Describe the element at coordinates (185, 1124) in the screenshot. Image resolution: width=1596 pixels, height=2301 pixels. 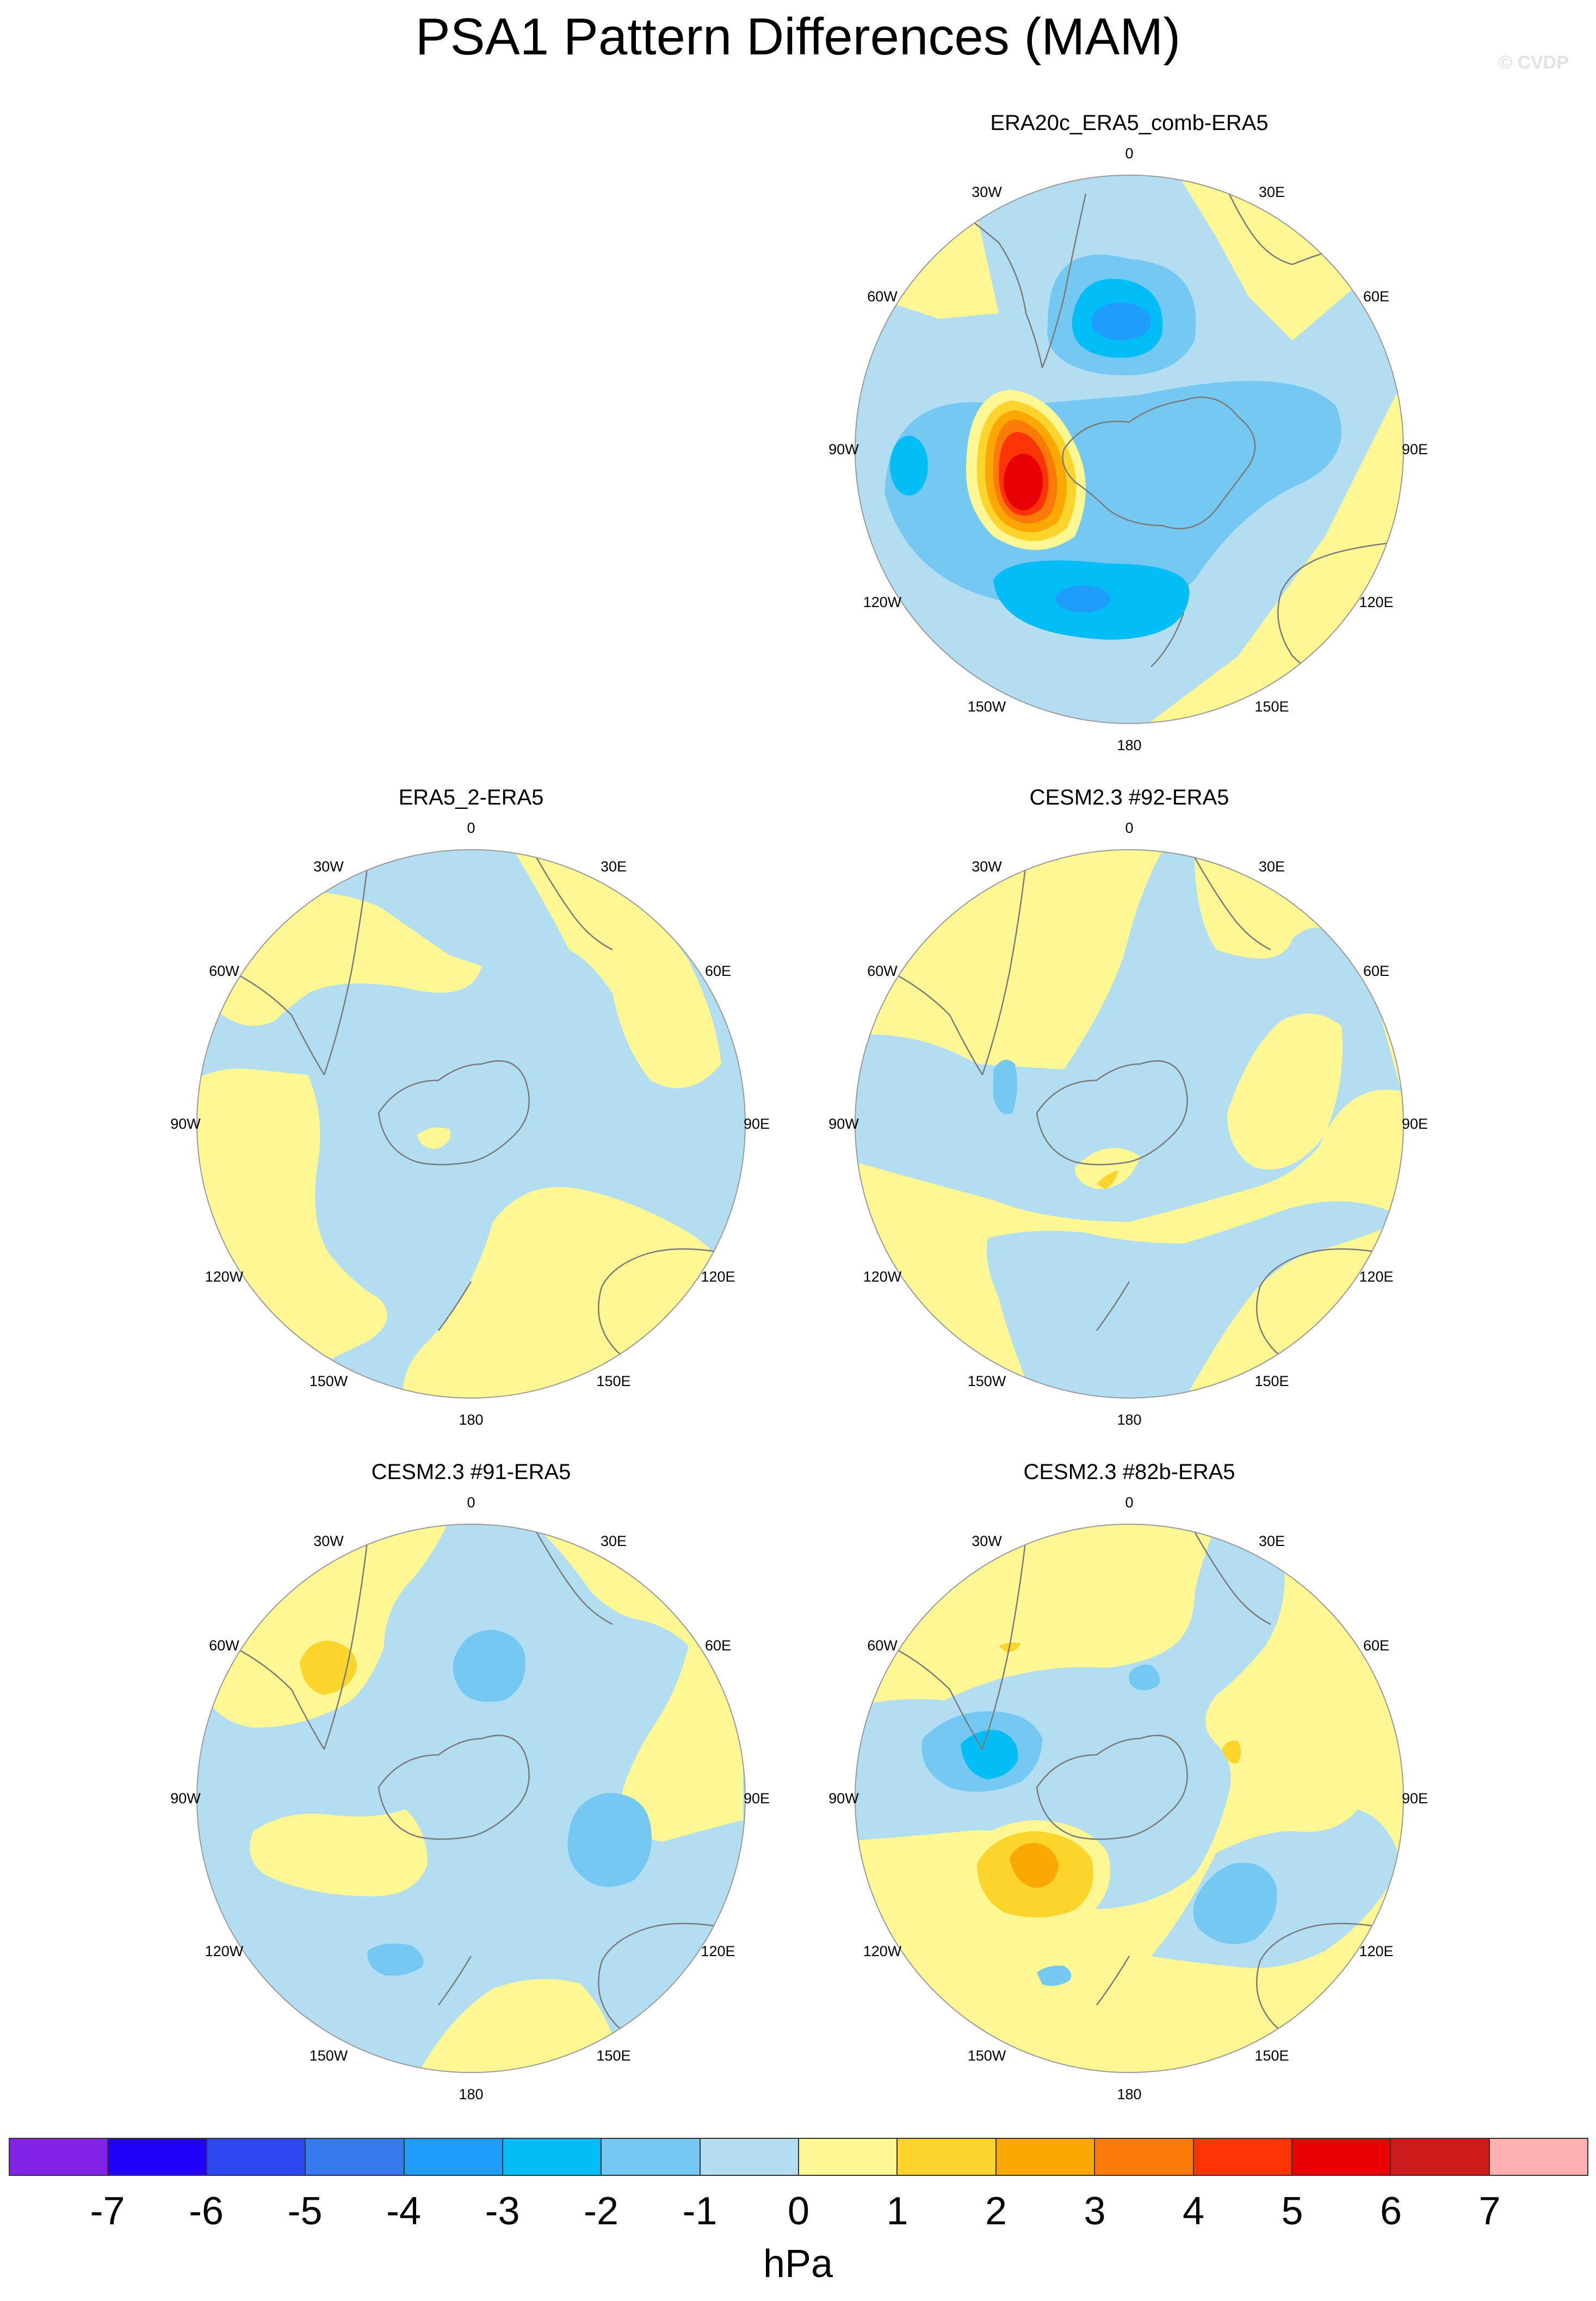
I see `lon-label: 90W` at that location.